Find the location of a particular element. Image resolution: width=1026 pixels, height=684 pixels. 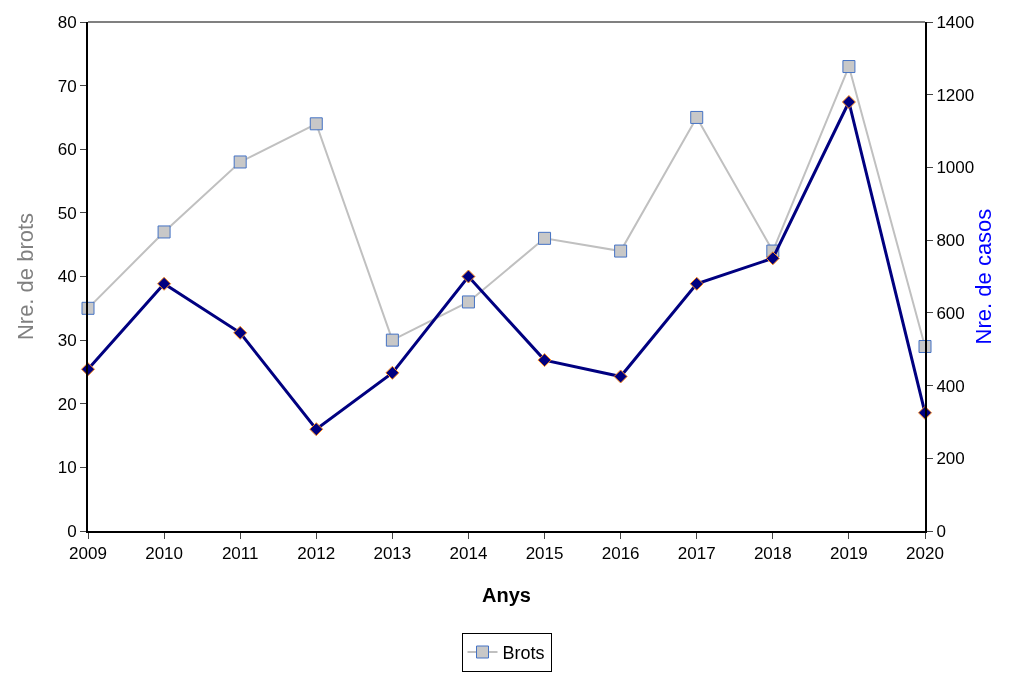

y-tick-label: 20 is located at coordinates (67, 404).